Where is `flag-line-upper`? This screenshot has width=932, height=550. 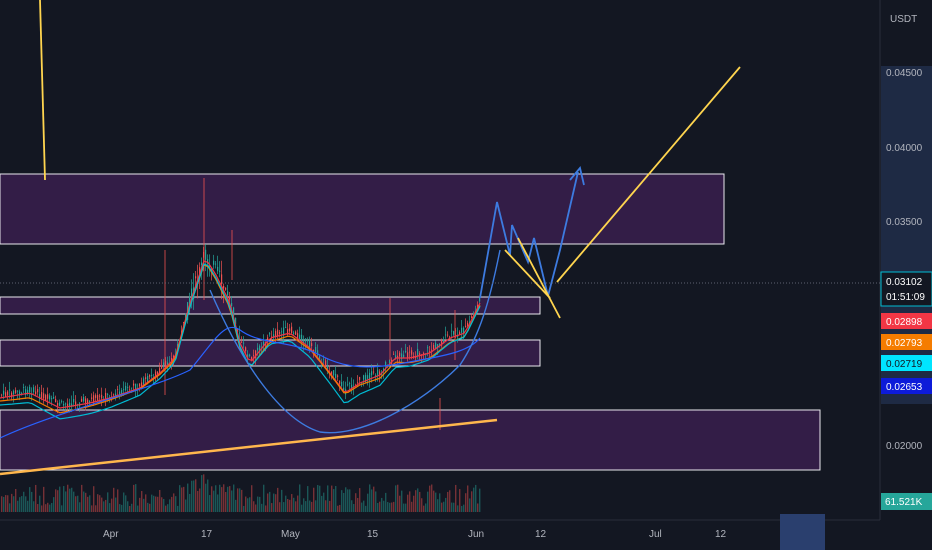
flag-line-upper is located at coordinates (527, 274).